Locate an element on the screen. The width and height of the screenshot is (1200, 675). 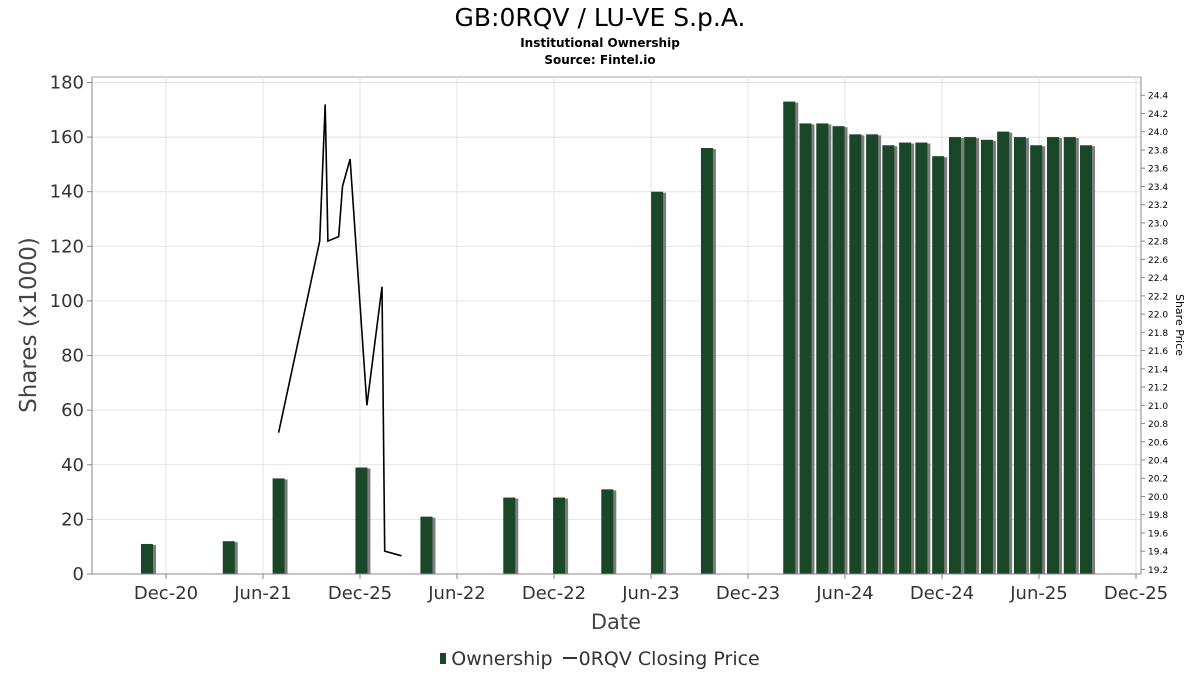
price-line-layer is located at coordinates (339, 330).